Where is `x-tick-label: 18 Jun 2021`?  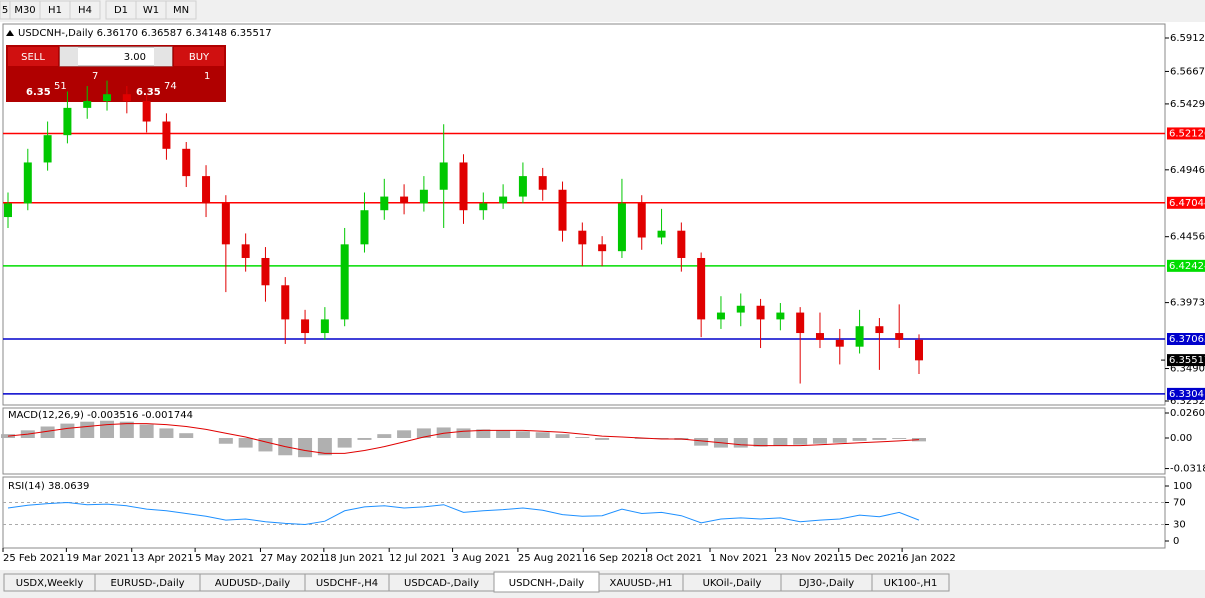
x-tick-label: 18 Jun 2021 is located at coordinates (354, 558).